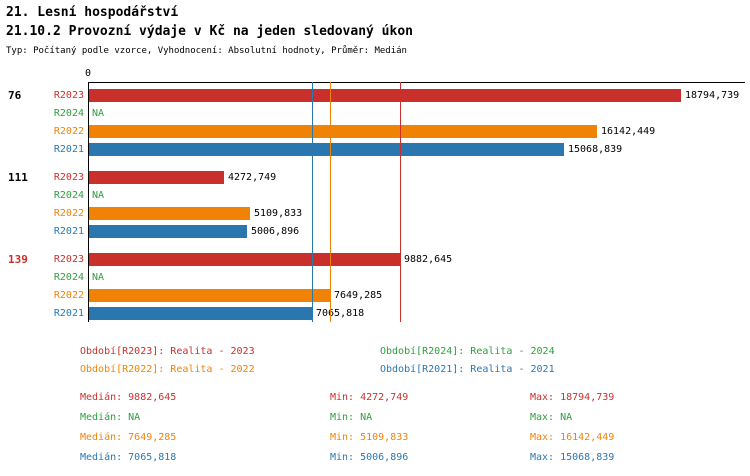 Image resolution: width=750 pixels, height=476 pixels. What do you see at coordinates (428, 259) in the screenshot?
I see `bar-value-label: 9882,645` at bounding box center [428, 259].